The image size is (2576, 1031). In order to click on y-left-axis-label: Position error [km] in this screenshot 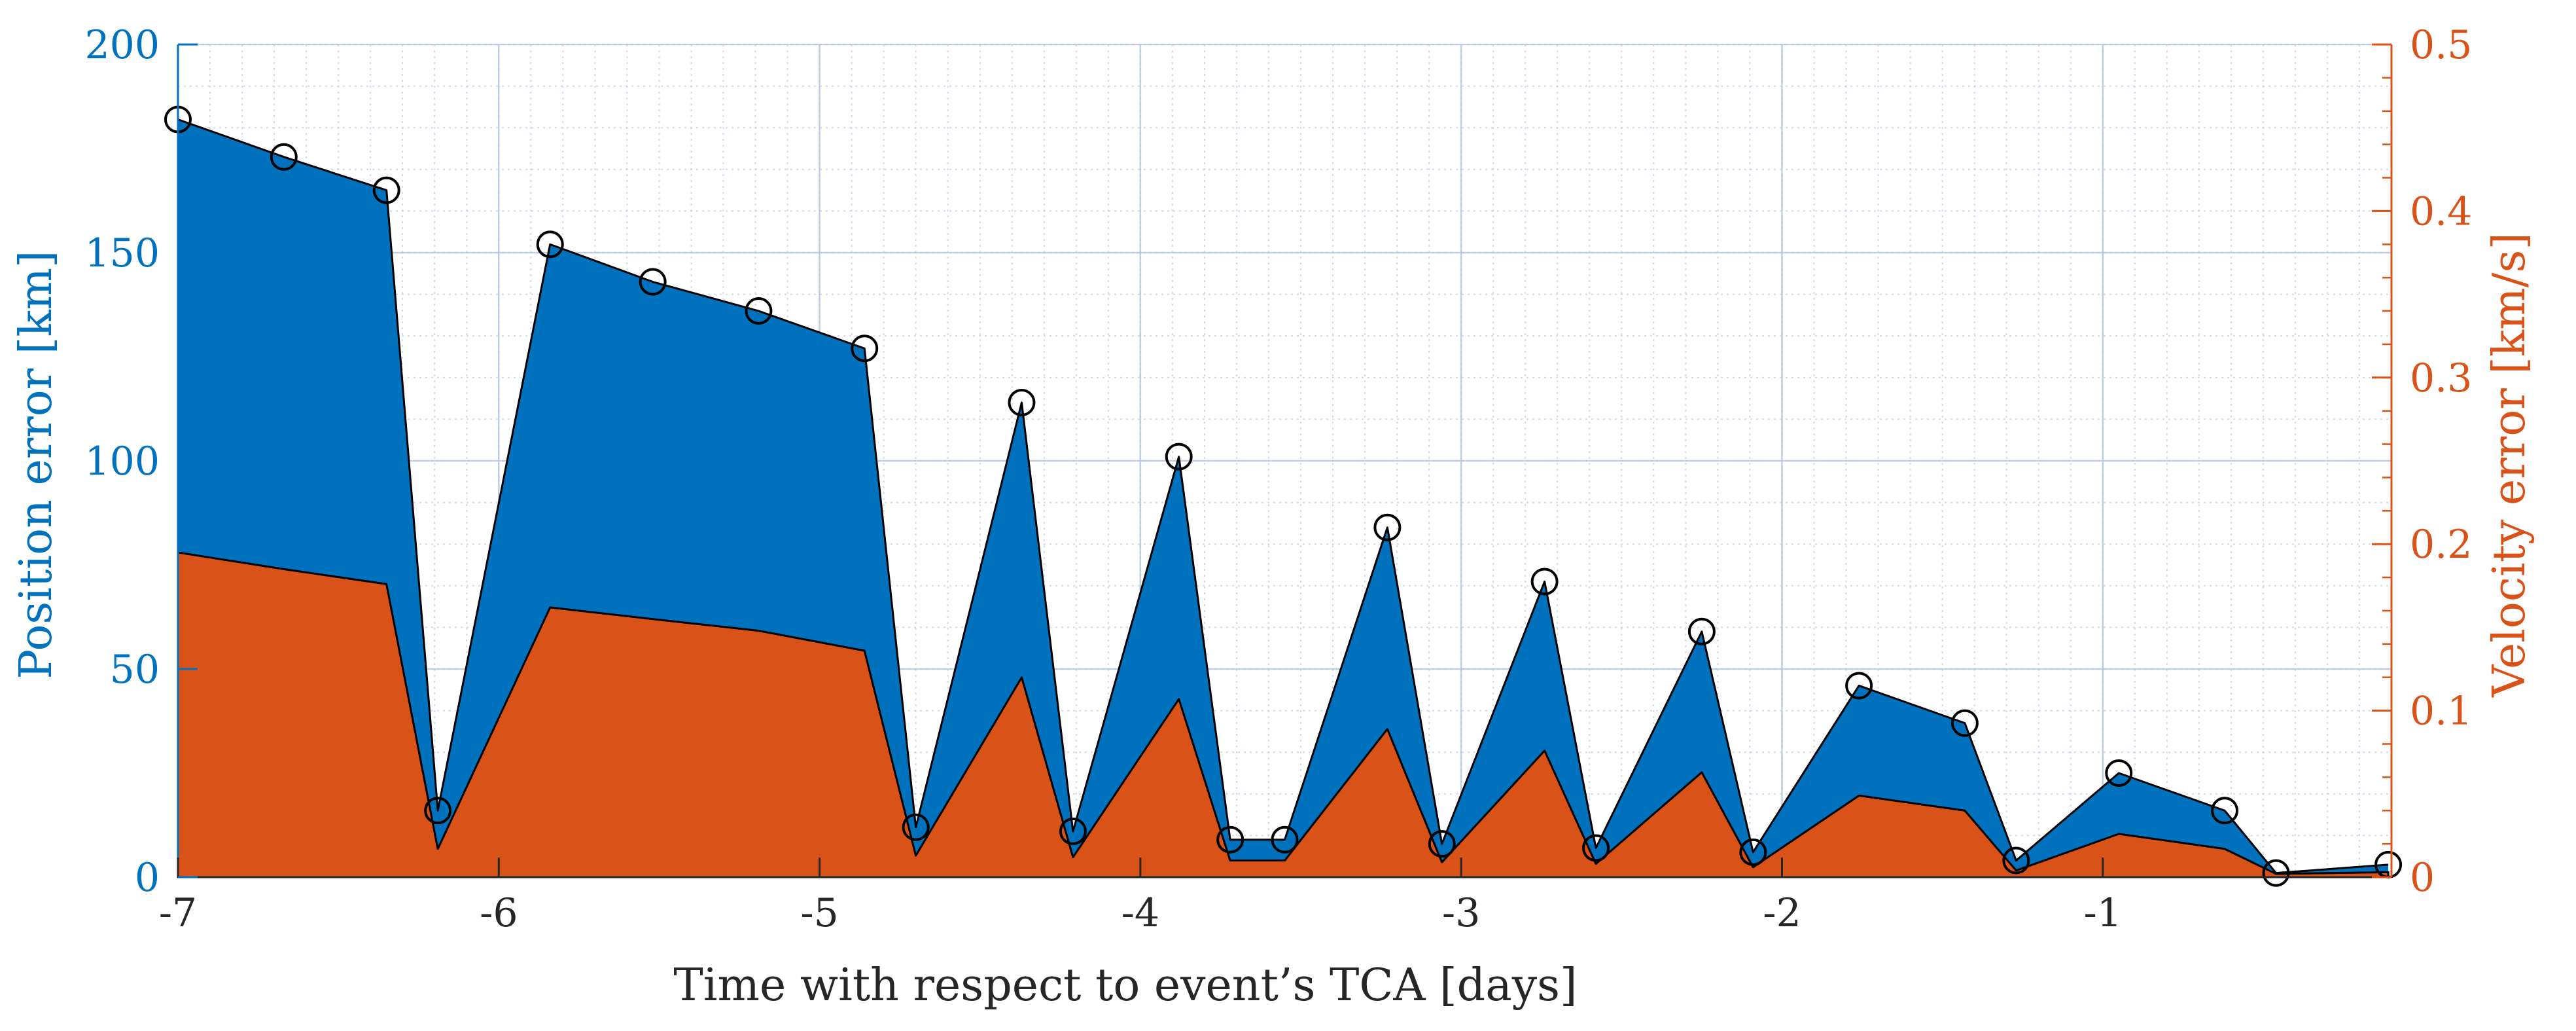, I will do `click(36, 465)`.